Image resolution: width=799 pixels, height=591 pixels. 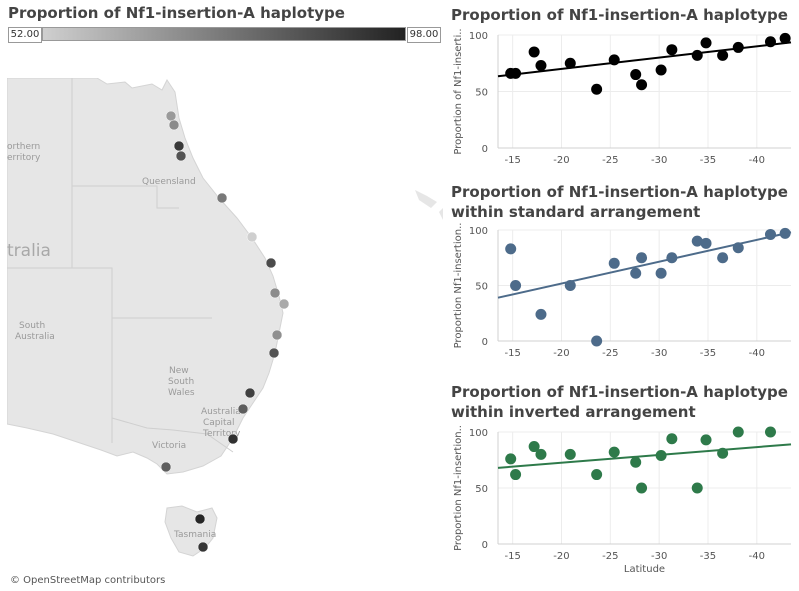 I want to click on region-label-nsw: Wales, so click(x=181, y=393).